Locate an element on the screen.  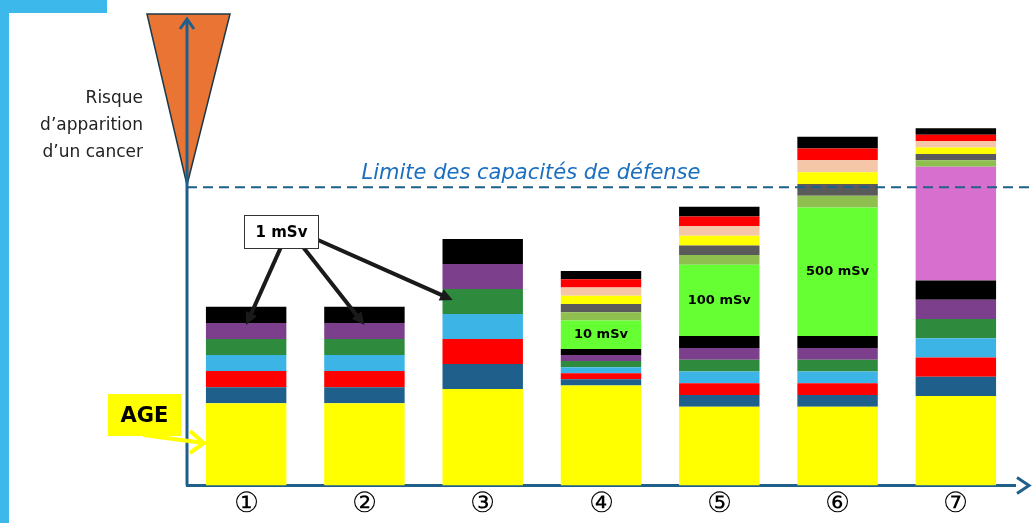
x-tick-label: ⑥ is located at coordinates (838, 502).